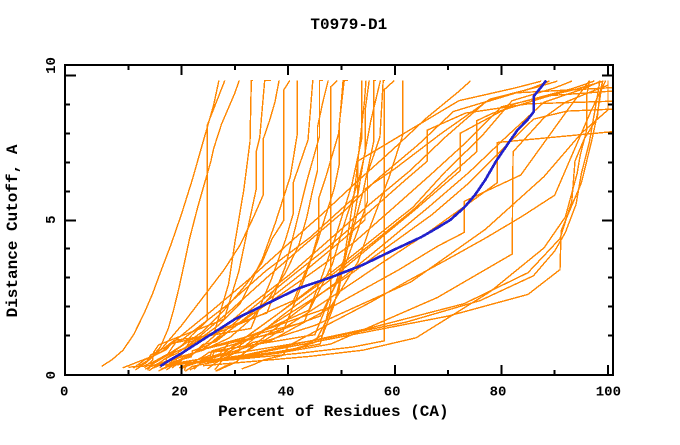 This screenshot has height=445, width=680. What do you see at coordinates (608, 393) in the screenshot?
I see `svg-text: 100` at bounding box center [608, 393].